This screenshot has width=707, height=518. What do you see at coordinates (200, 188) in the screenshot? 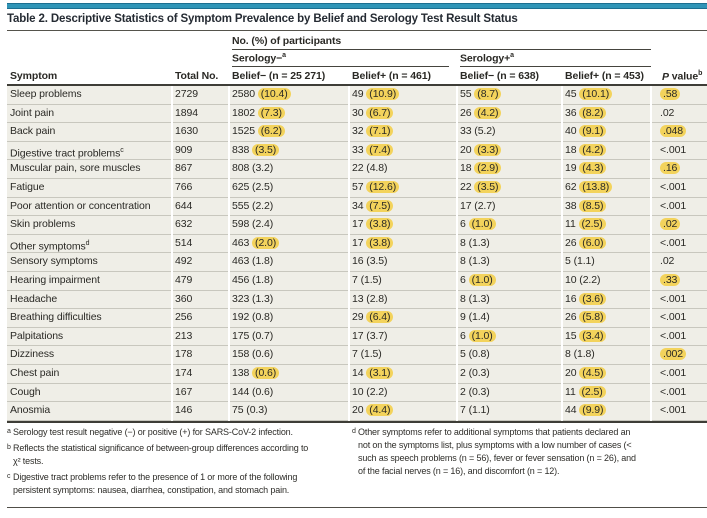
I see `total-cell: 766` at bounding box center [200, 188].